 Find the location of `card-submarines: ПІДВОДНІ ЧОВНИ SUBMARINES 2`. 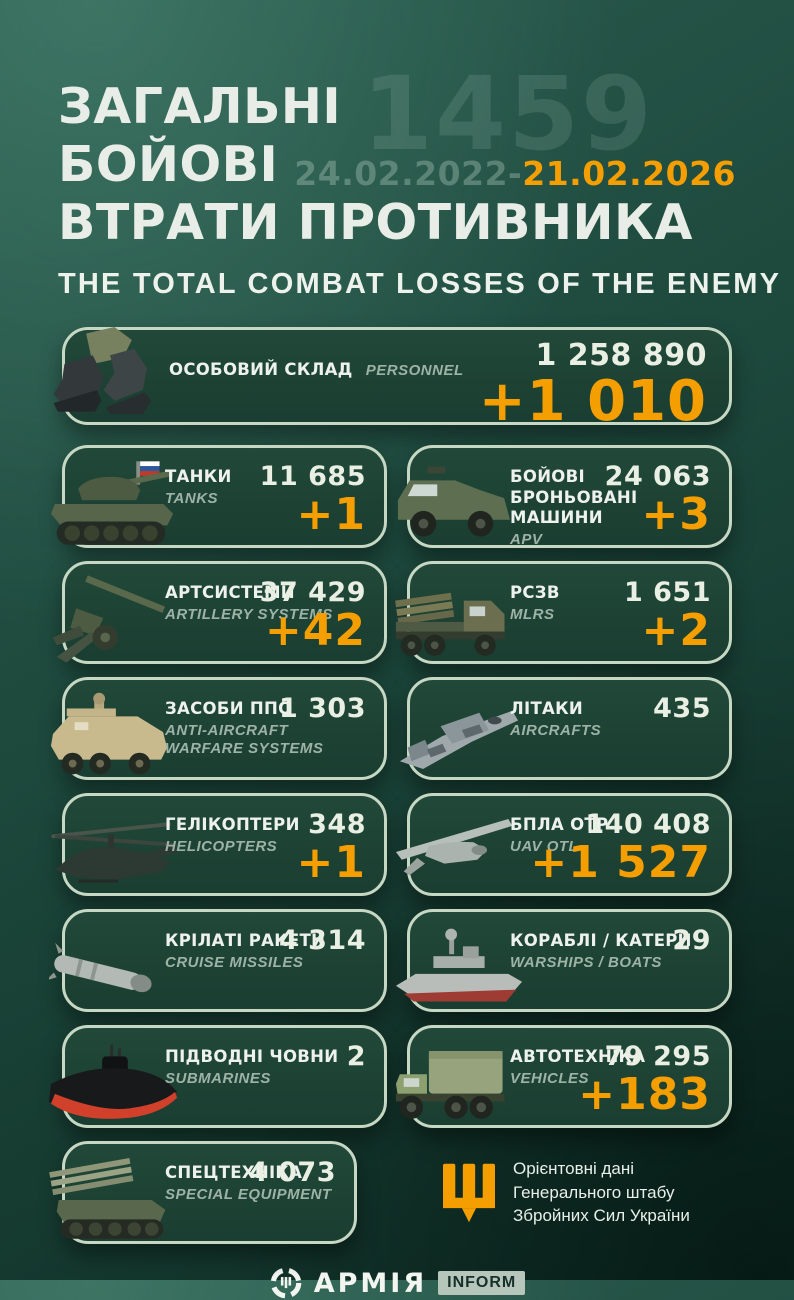

card-submarines: ПІДВОДНІ ЧОВНИ SUBMARINES 2 is located at coordinates (218, 1076).